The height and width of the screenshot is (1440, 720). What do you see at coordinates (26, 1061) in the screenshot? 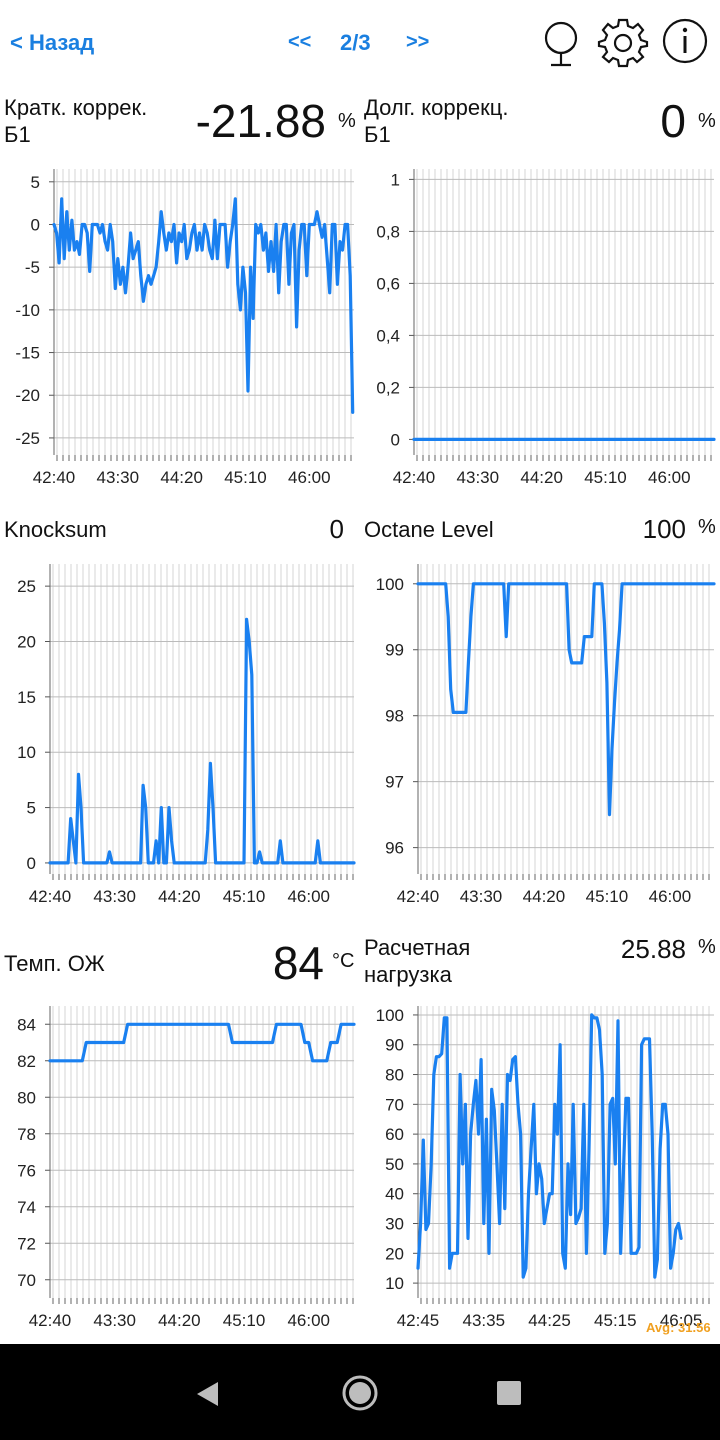
I see `y-tick-label: 82` at bounding box center [26, 1061].